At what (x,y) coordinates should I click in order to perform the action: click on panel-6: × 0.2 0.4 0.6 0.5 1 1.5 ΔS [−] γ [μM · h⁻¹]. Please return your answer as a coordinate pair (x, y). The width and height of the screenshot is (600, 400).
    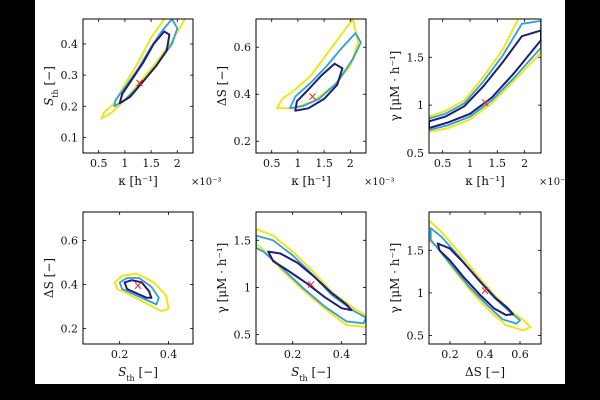
    Looking at the image, I should click on (465, 295).